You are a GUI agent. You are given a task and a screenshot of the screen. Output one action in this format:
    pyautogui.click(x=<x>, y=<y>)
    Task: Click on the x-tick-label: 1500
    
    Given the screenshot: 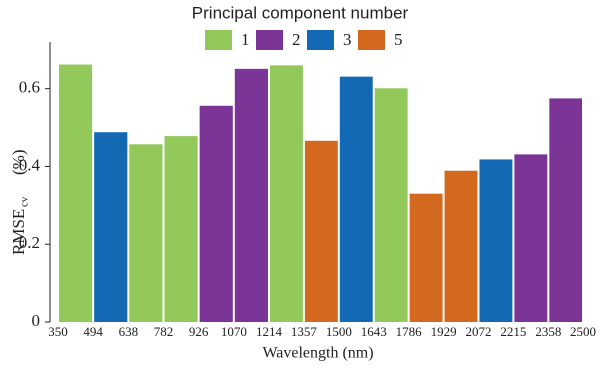 What is the action you would take?
    pyautogui.click(x=339, y=331)
    